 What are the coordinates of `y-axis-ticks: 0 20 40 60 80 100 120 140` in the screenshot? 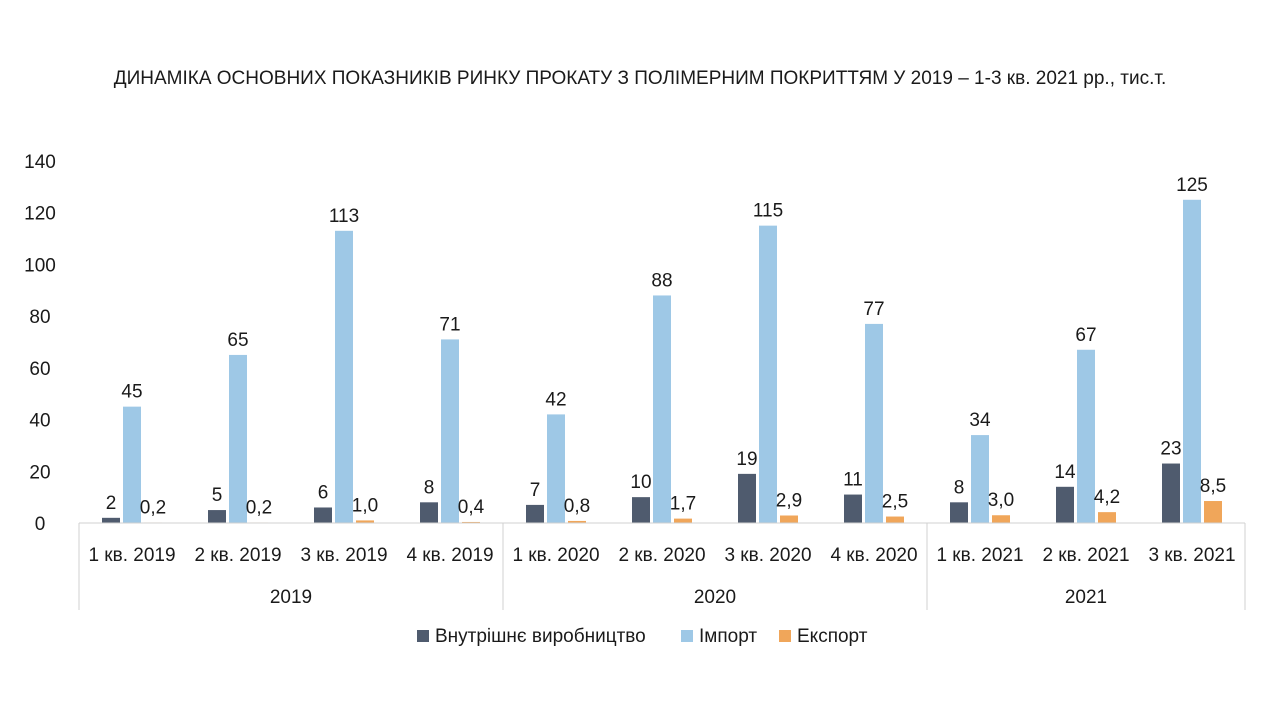 It's located at (40, 343).